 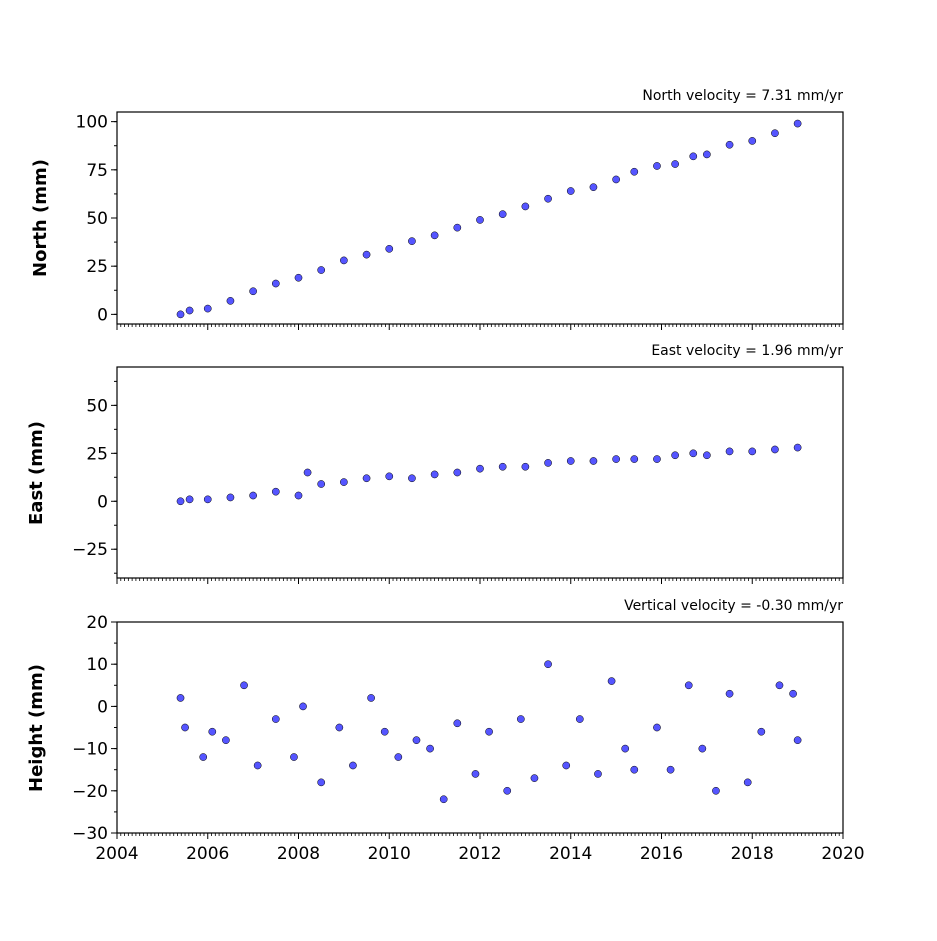 I want to click on height-y-tick-label: −20, so click(x=90, y=792).